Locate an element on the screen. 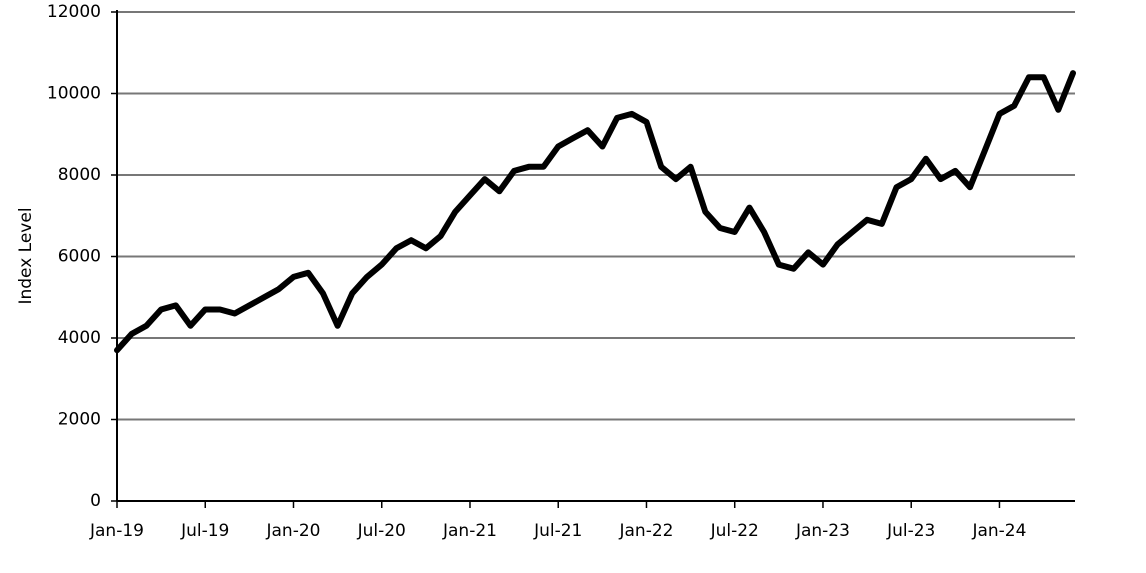 This screenshot has height=573, width=1146. x-tick-label: Jan-19 is located at coordinates (116, 531).